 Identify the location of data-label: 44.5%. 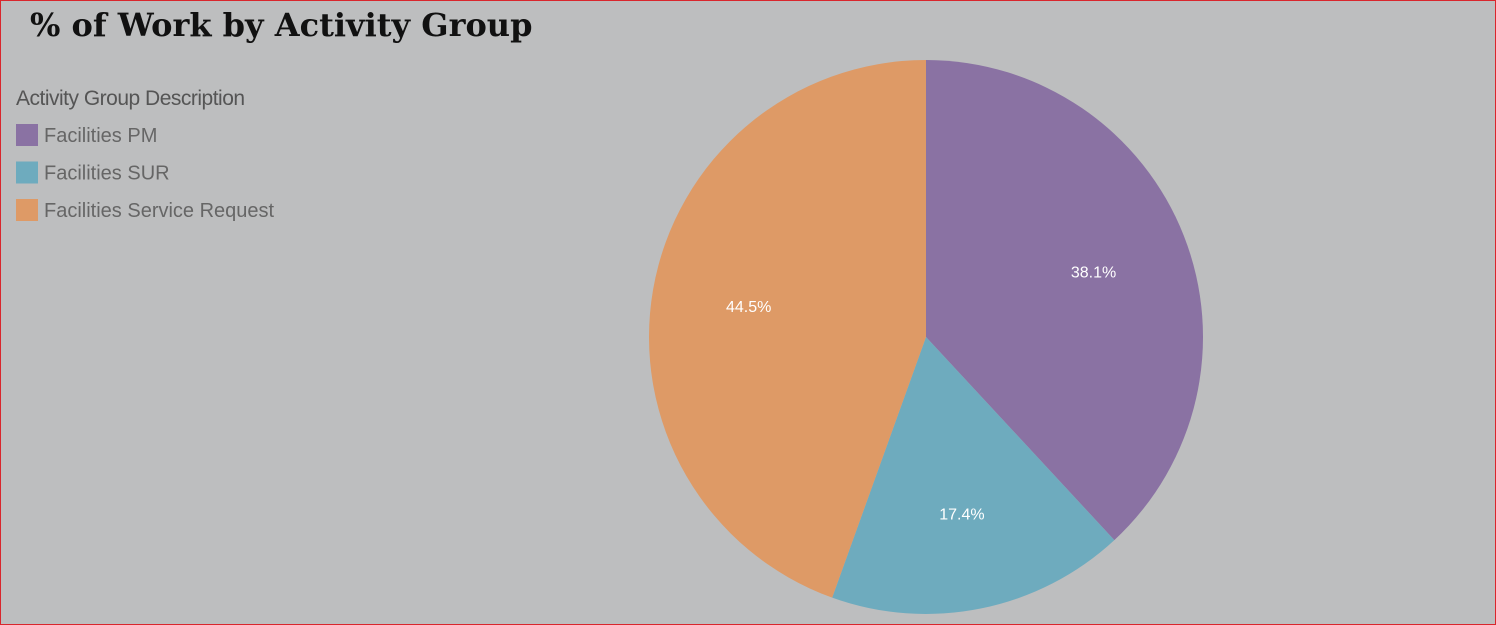
(748, 307).